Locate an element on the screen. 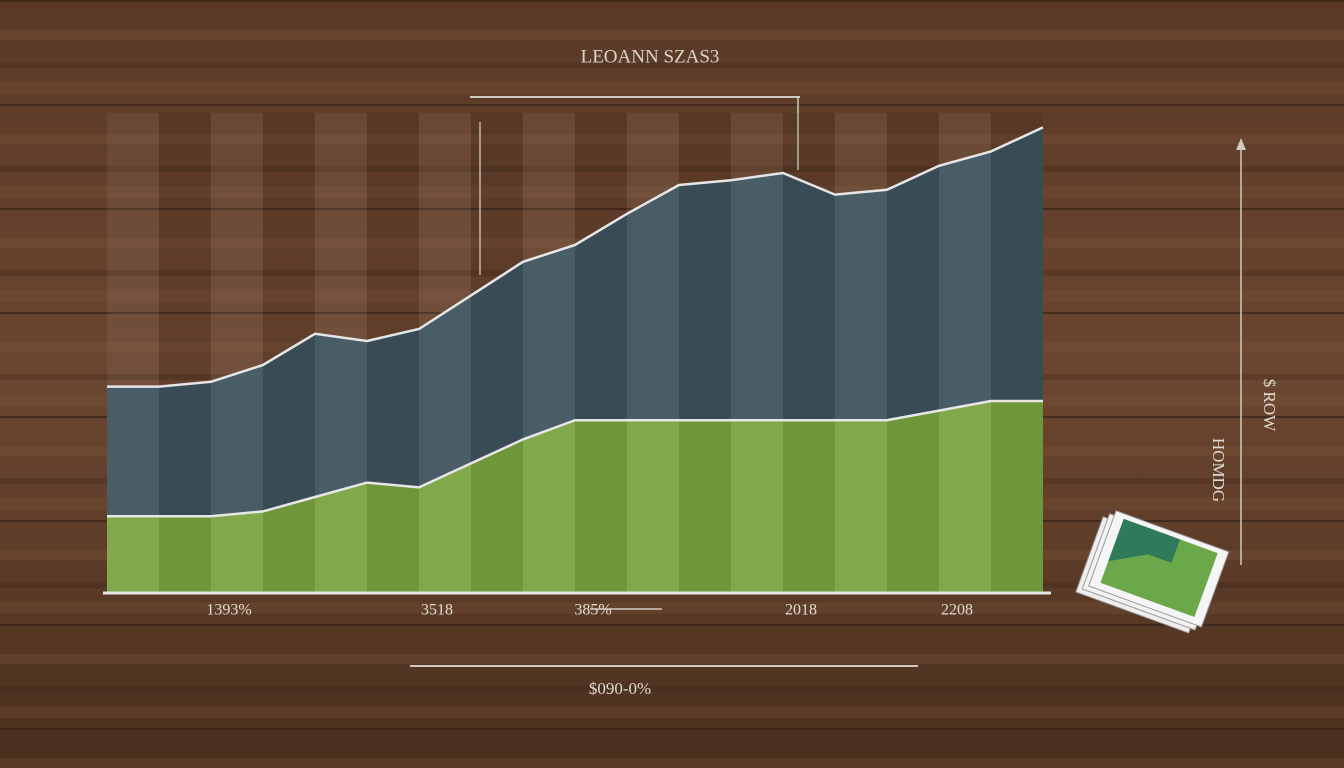  arrow-head is located at coordinates (1241, 144).